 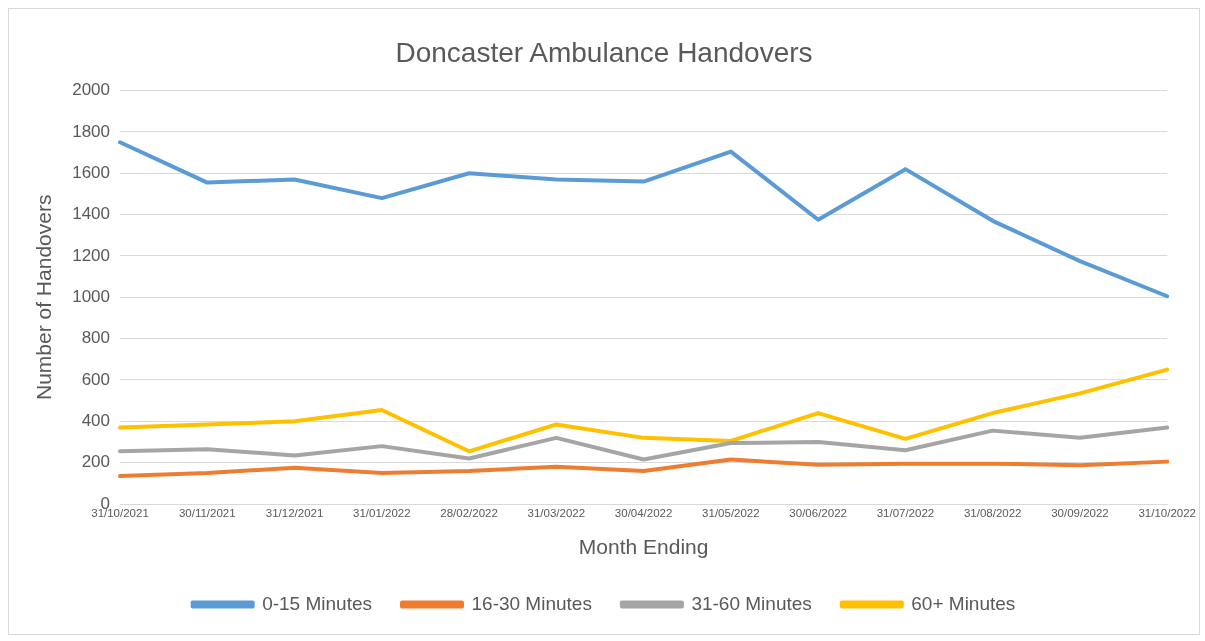 I want to click on x-tick-label: 31/05/2022, so click(x=731, y=513).